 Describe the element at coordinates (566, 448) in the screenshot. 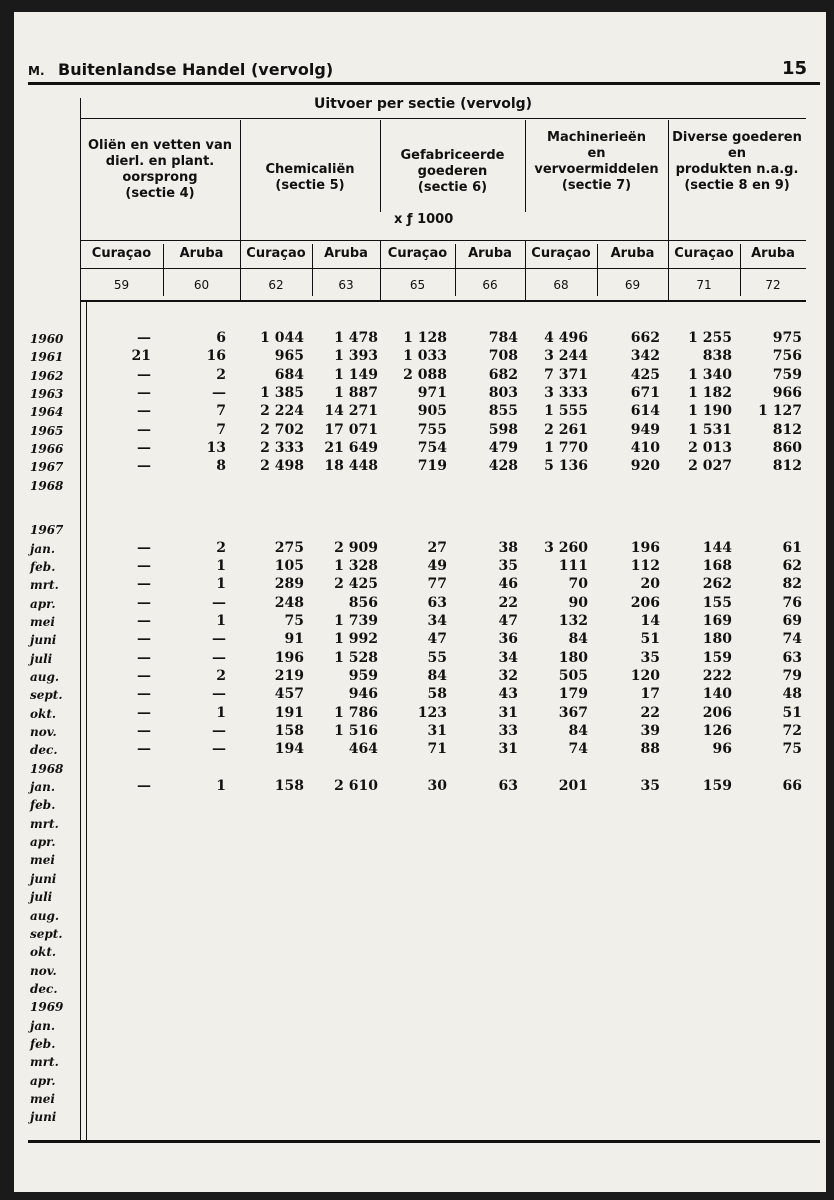

I see `cell: 1 770` at that location.